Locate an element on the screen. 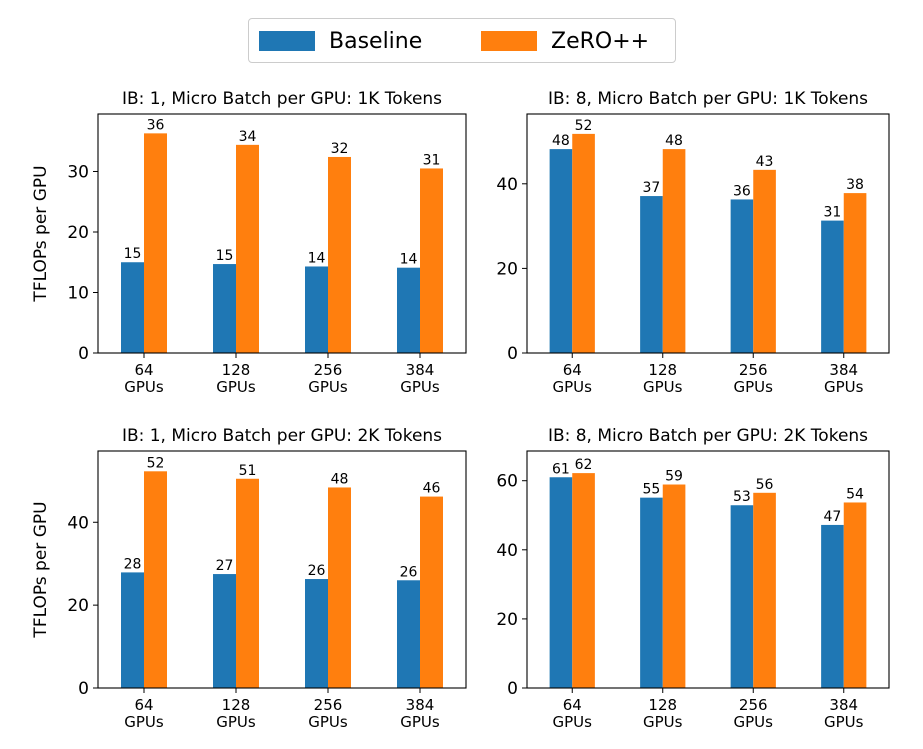  x-tick-label-0-1-1: GPUs is located at coordinates (236, 387).